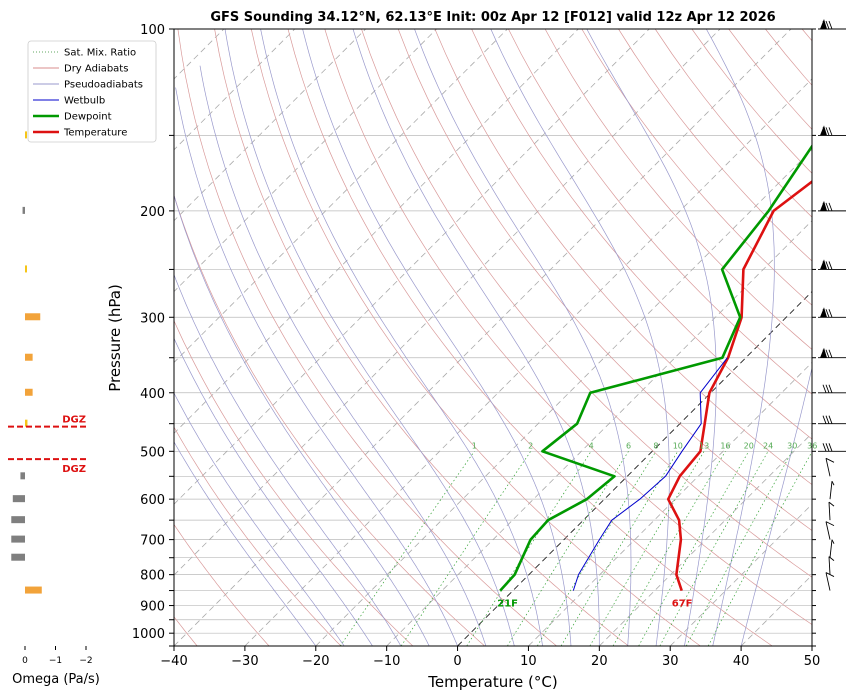  I want to click on omega-x-tick-label: −2, so click(85, 661).